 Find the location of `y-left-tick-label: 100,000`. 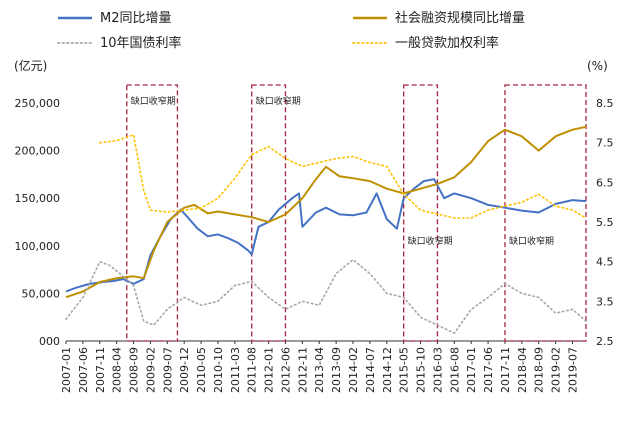

y-left-tick-label: 100,000 is located at coordinates (38, 246).